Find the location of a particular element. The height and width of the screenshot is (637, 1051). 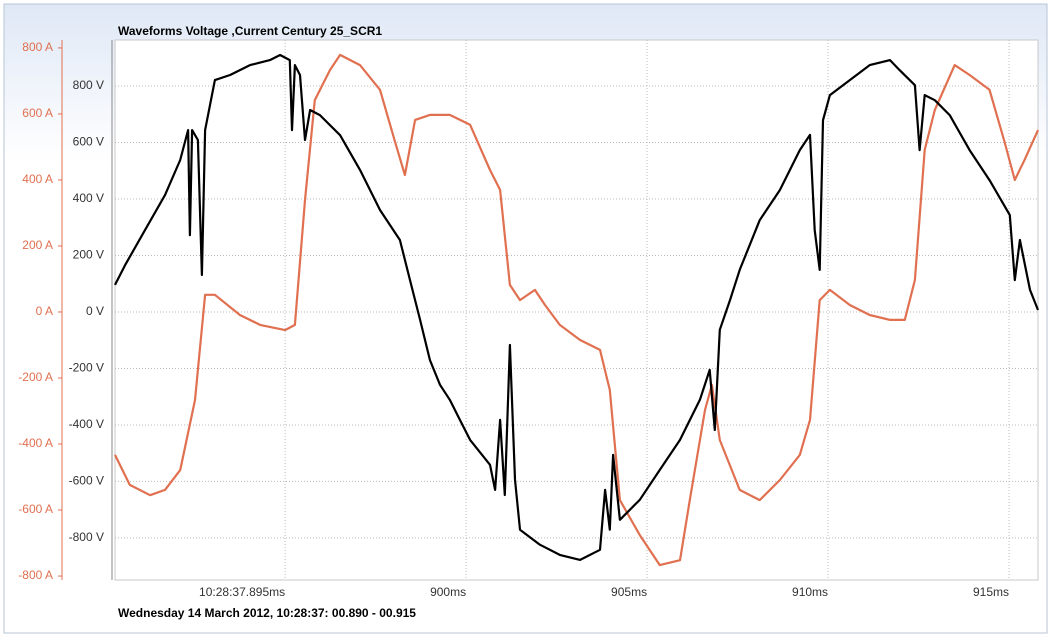

y-tick-label: -200 A is located at coordinates (35, 377).